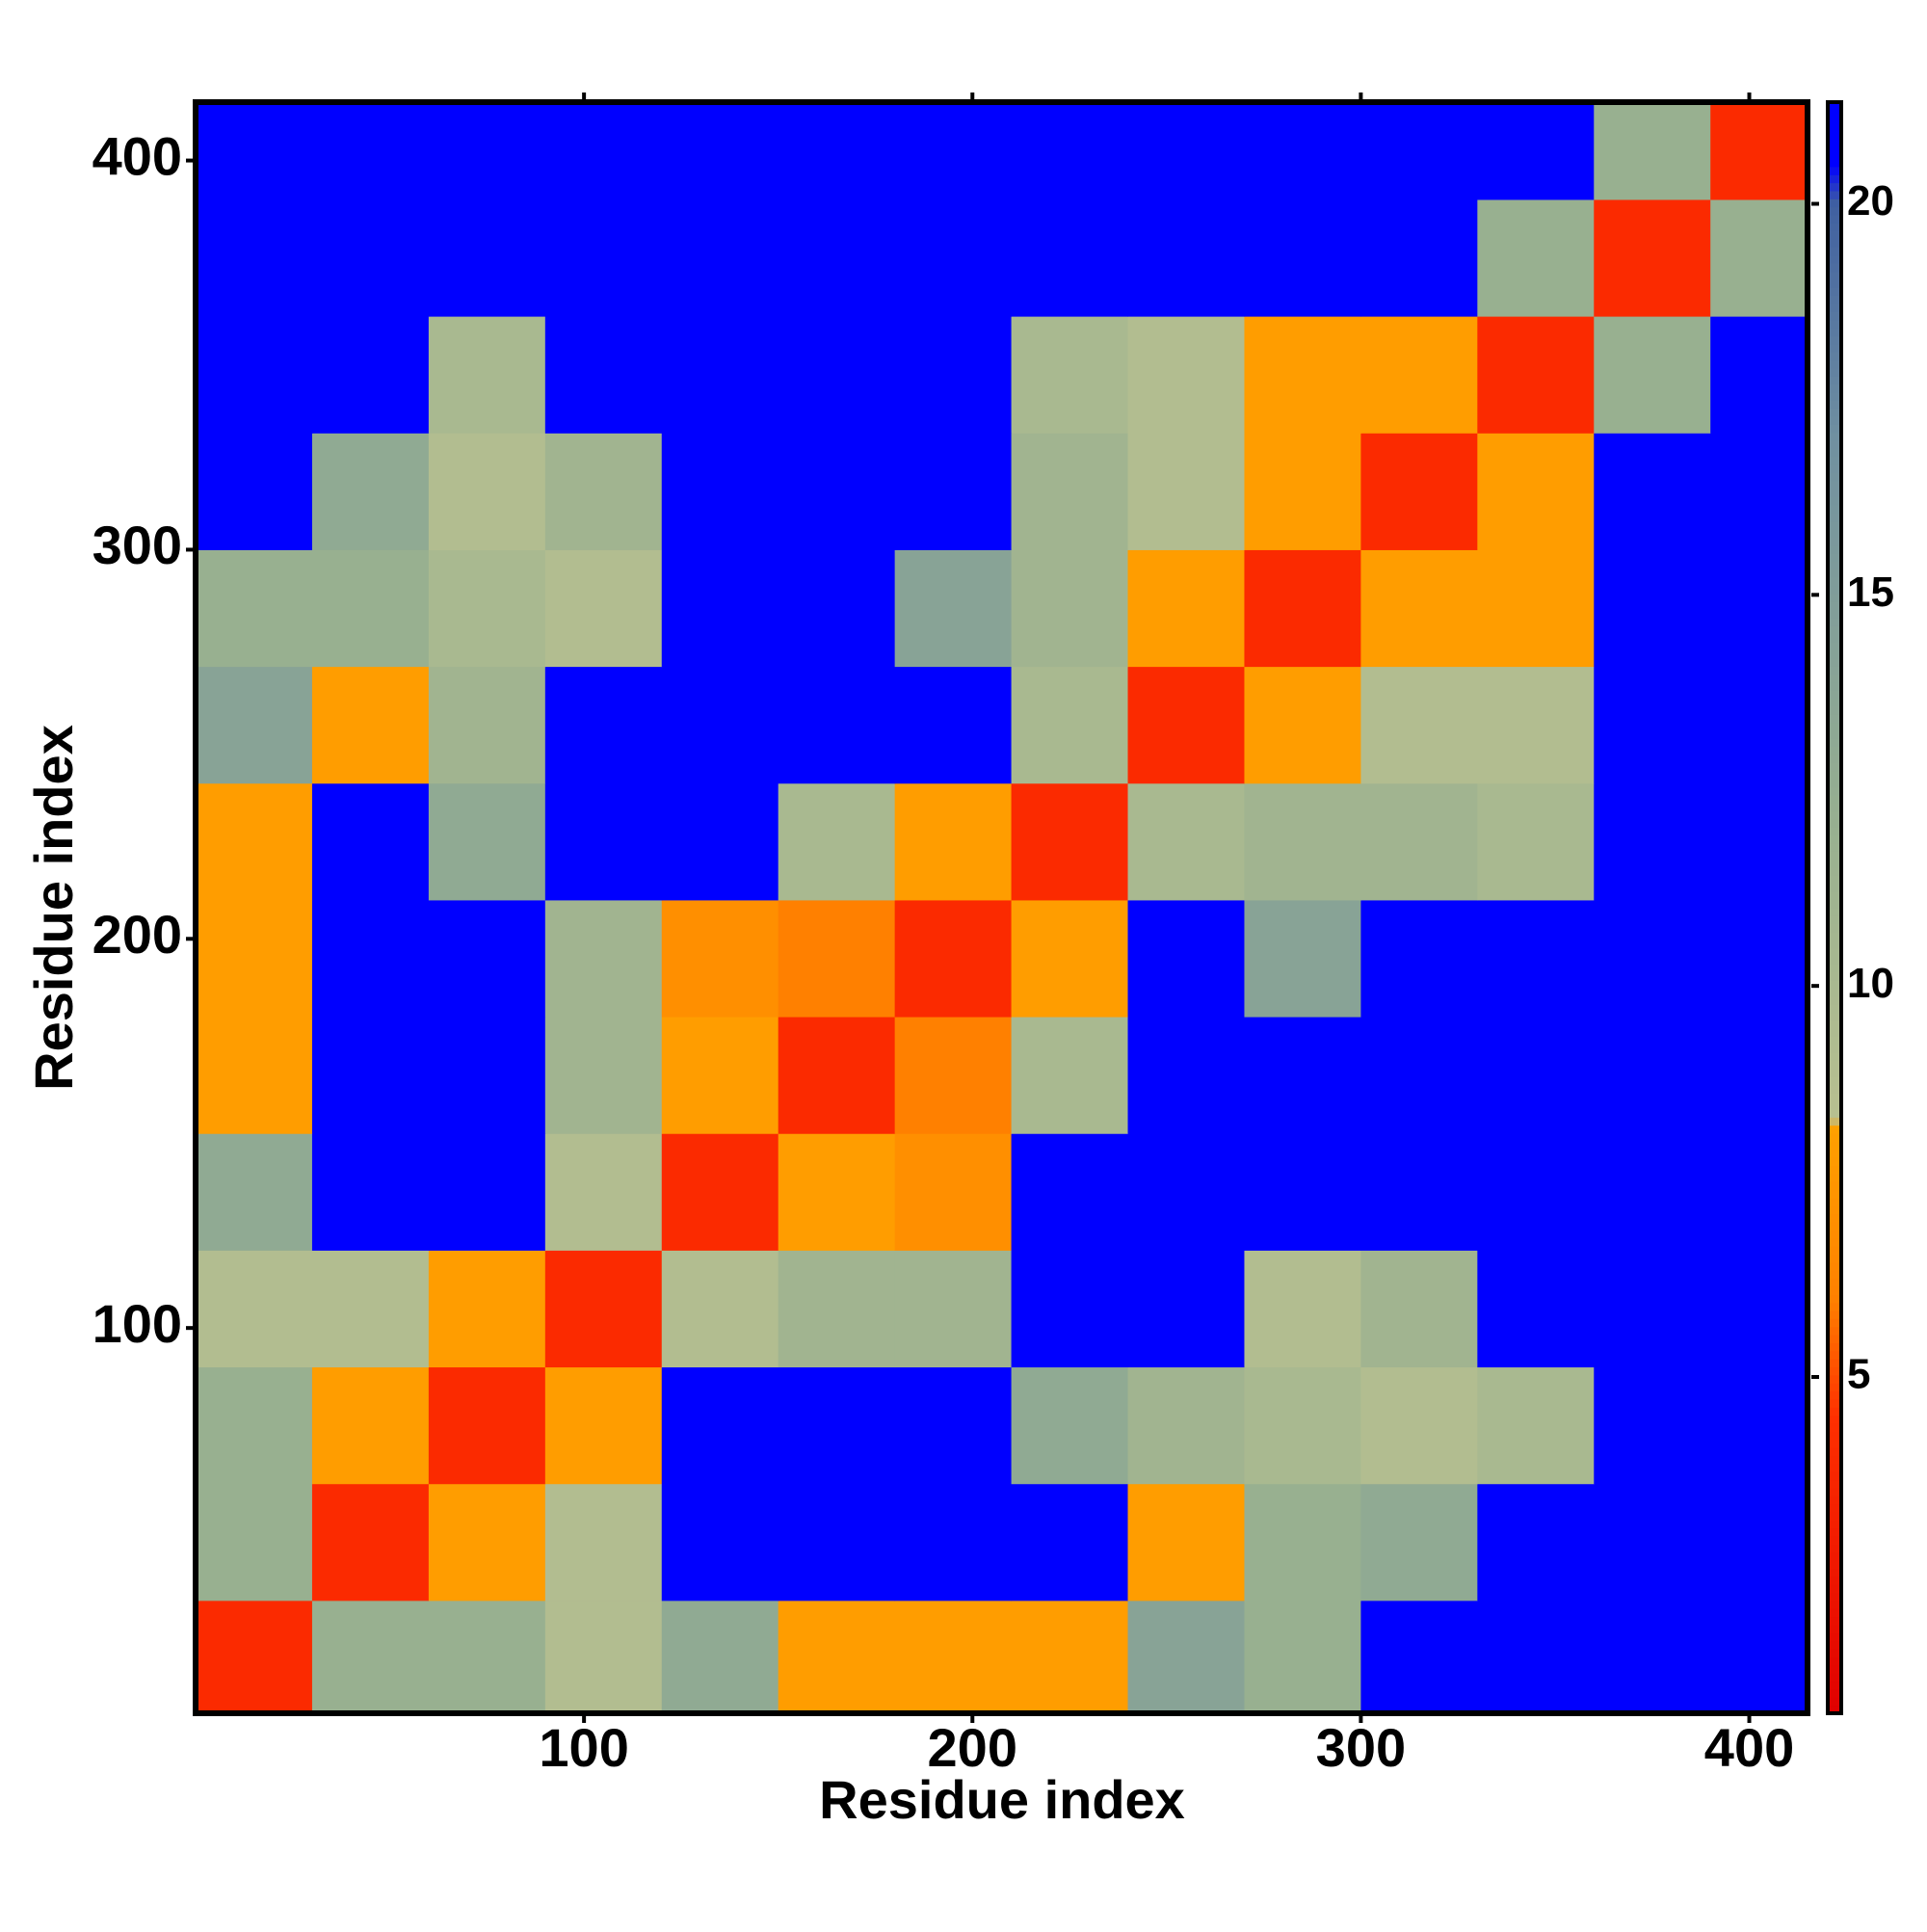  I want to click on y-tick-label: 400, so click(137, 155).